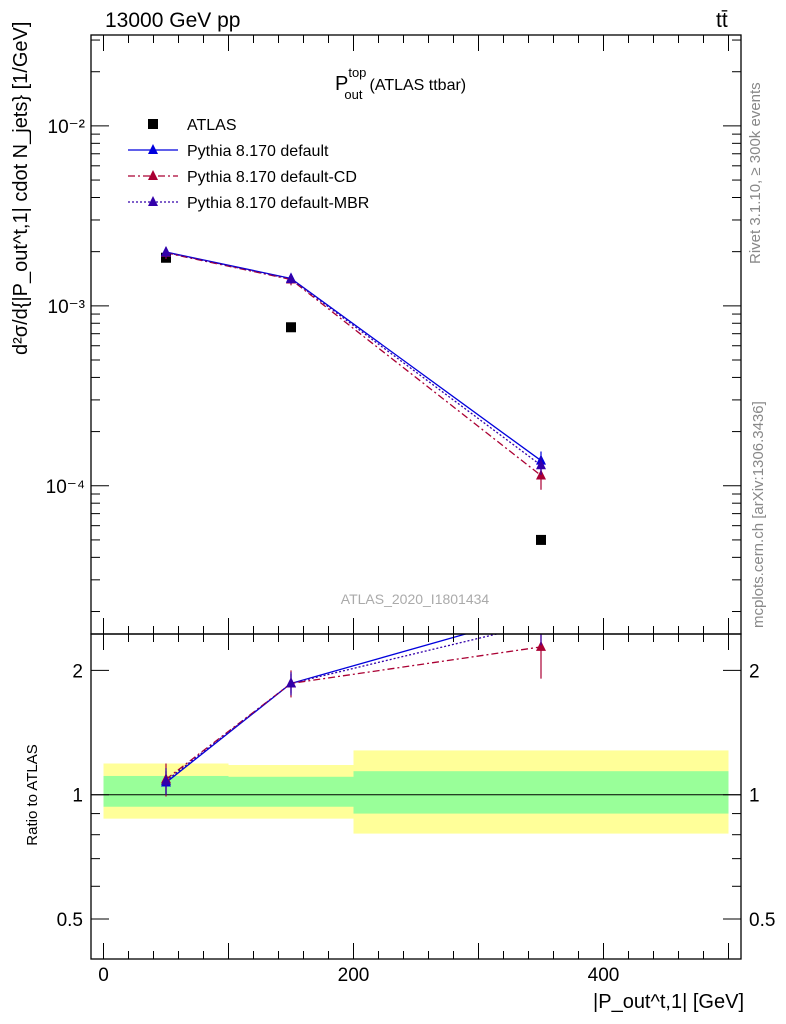 This screenshot has width=786, height=1024. What do you see at coordinates (278, 203) in the screenshot?
I see `legend-label: Pythia 8.170 default-MBR` at bounding box center [278, 203].